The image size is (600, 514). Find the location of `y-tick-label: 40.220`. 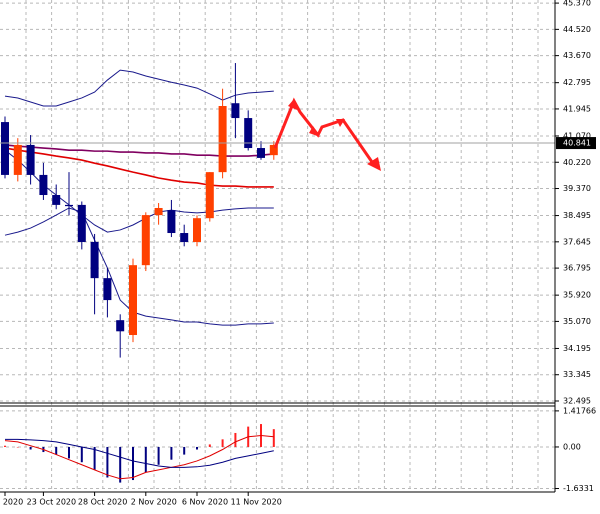

y-tick-label: 40.220 is located at coordinates (577, 162).